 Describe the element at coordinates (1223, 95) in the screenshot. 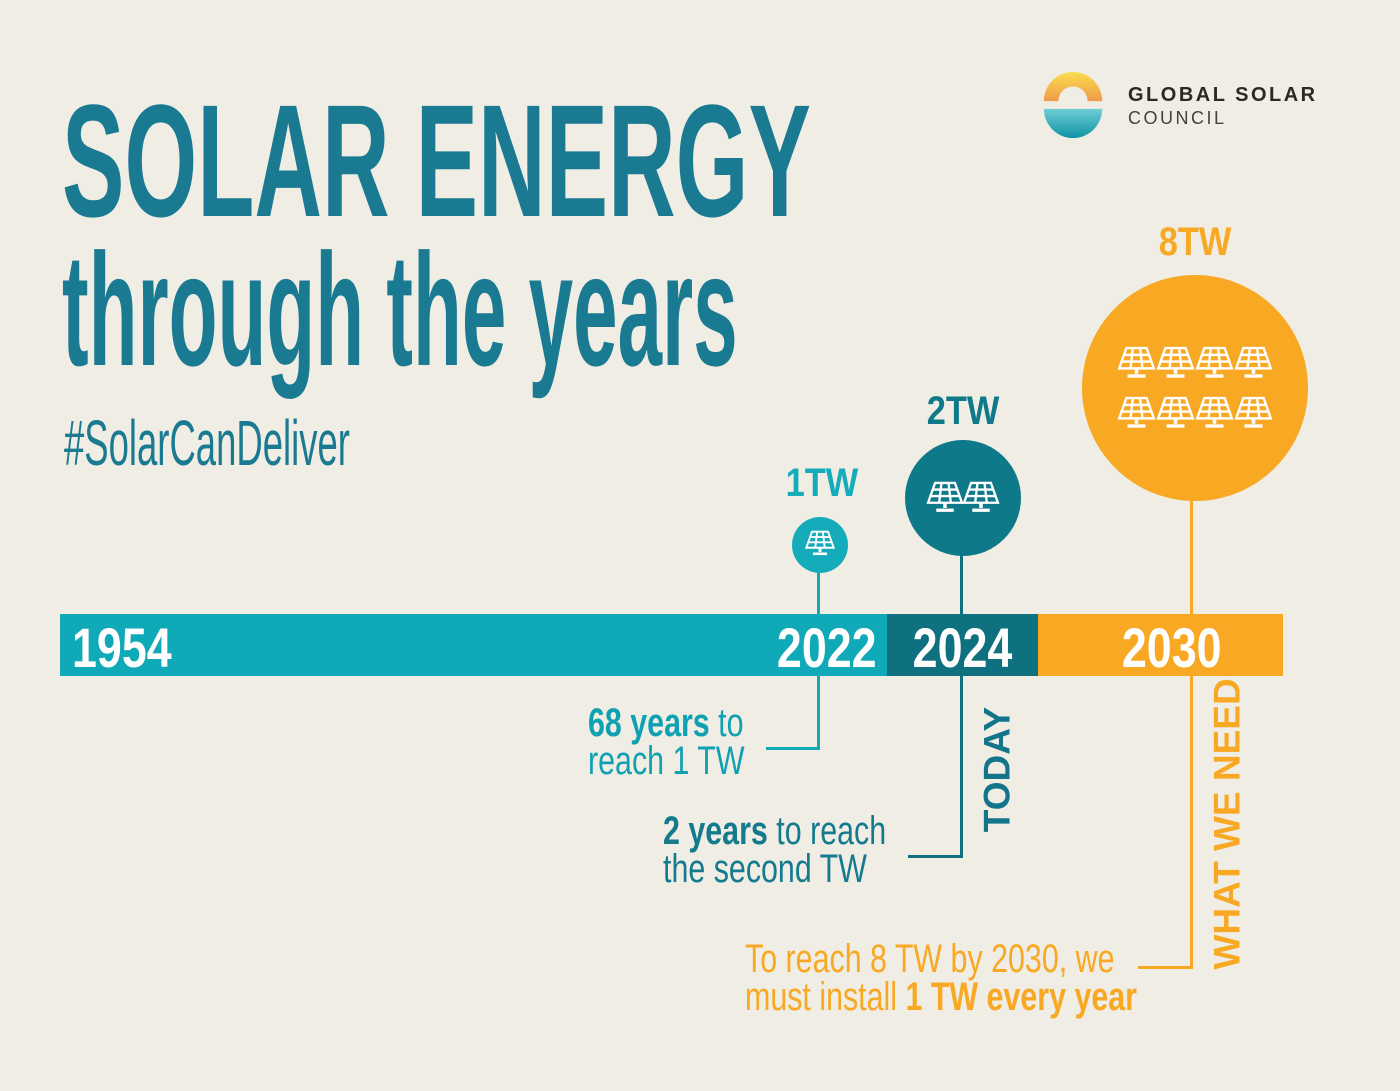

I see `logo-name: GLOBAL SOLAR` at that location.